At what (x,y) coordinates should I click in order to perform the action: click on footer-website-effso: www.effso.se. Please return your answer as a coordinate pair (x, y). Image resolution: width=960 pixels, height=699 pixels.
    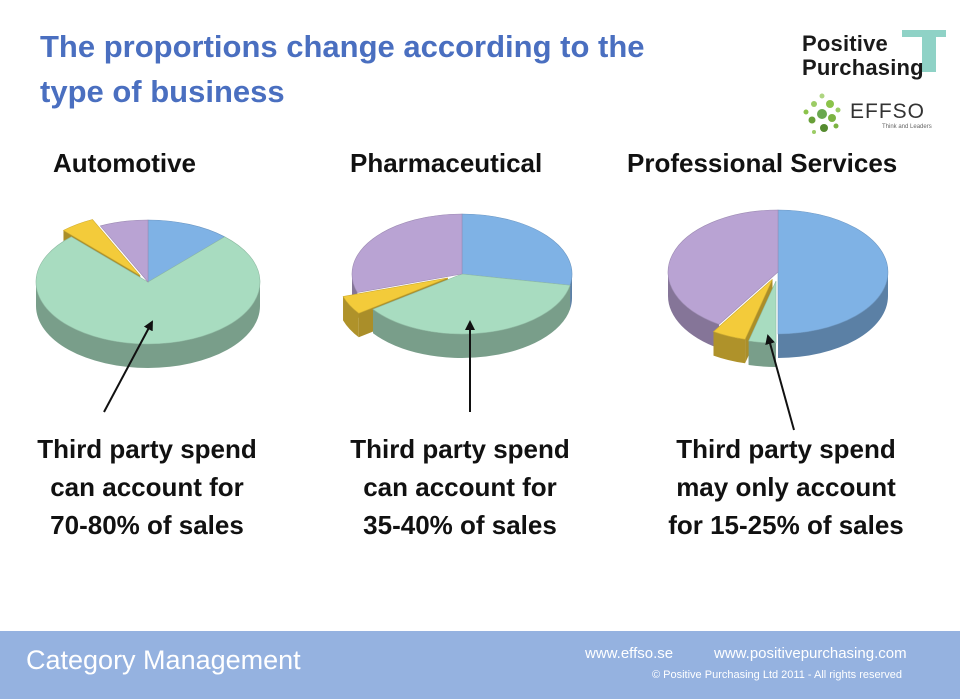
    Looking at the image, I should click on (629, 653).